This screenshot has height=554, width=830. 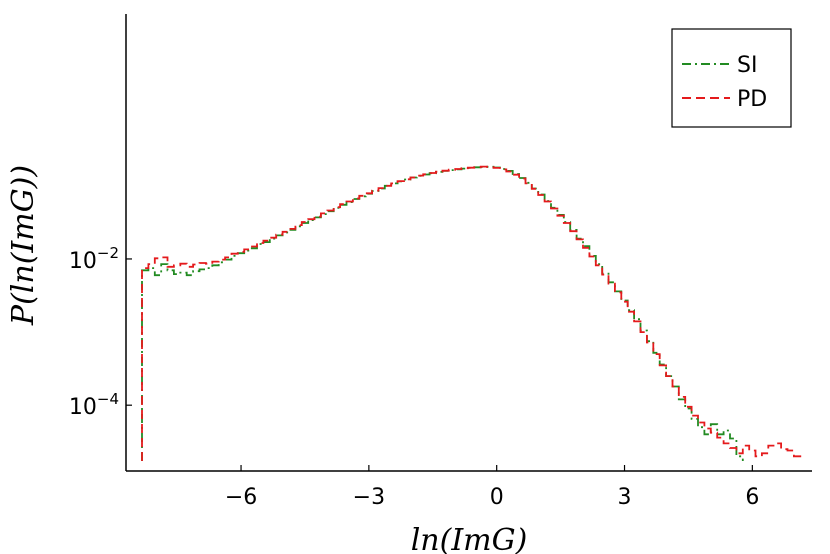 What do you see at coordinates (100, 332) in the screenshot?
I see `y-ticks: 10⁻² 10⁻⁴` at bounding box center [100, 332].